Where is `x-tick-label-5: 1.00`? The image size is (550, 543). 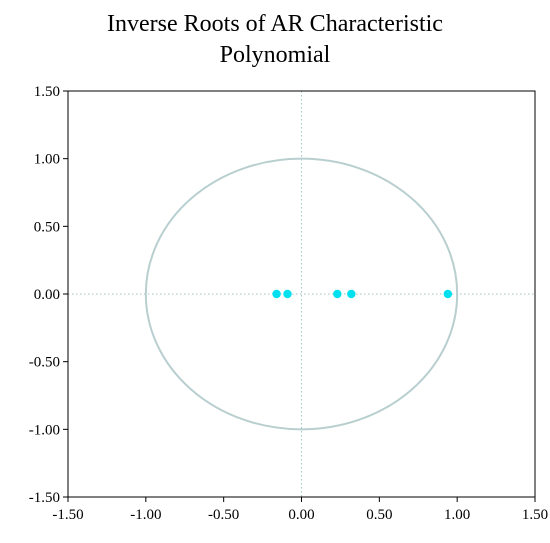 x-tick-label-5: 1.00 is located at coordinates (457, 515).